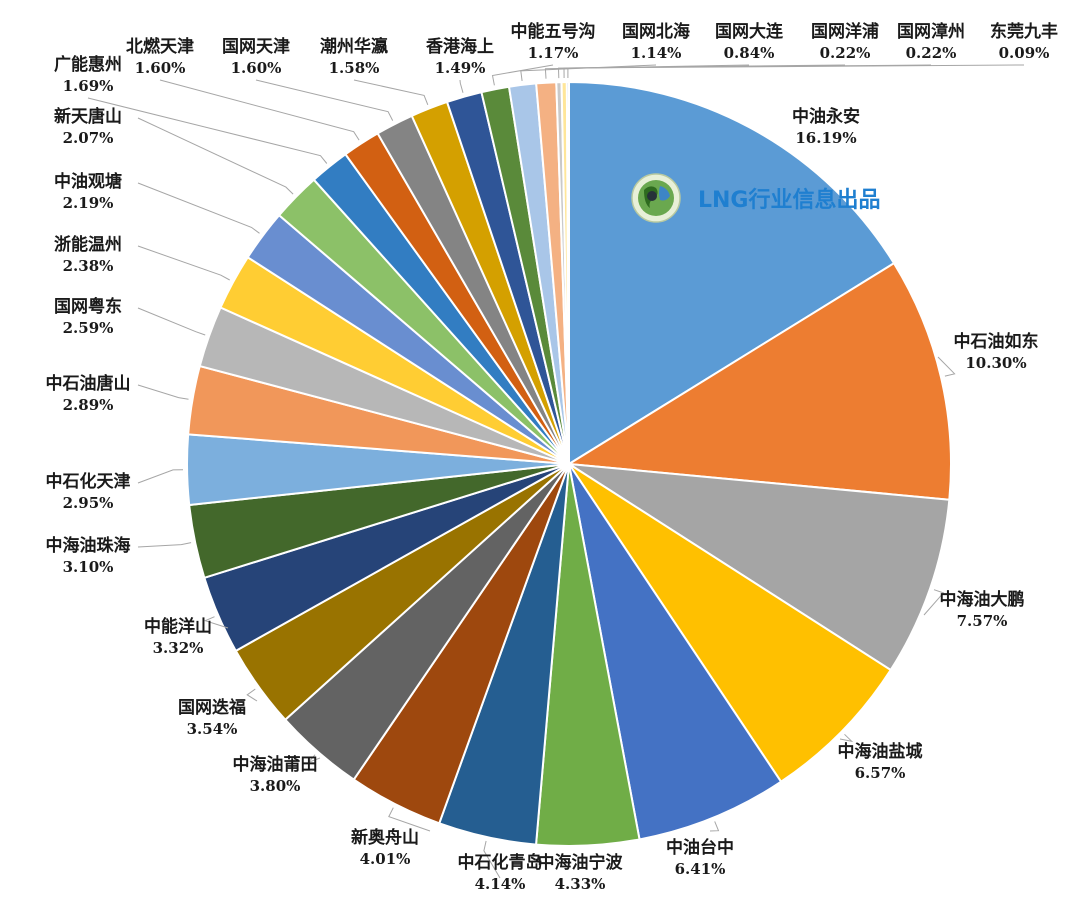 Image resolution: width=1080 pixels, height=906 pixels. What do you see at coordinates (982, 599) in the screenshot?
I see `slice-label-name: 中海油大鹏` at bounding box center [982, 599].